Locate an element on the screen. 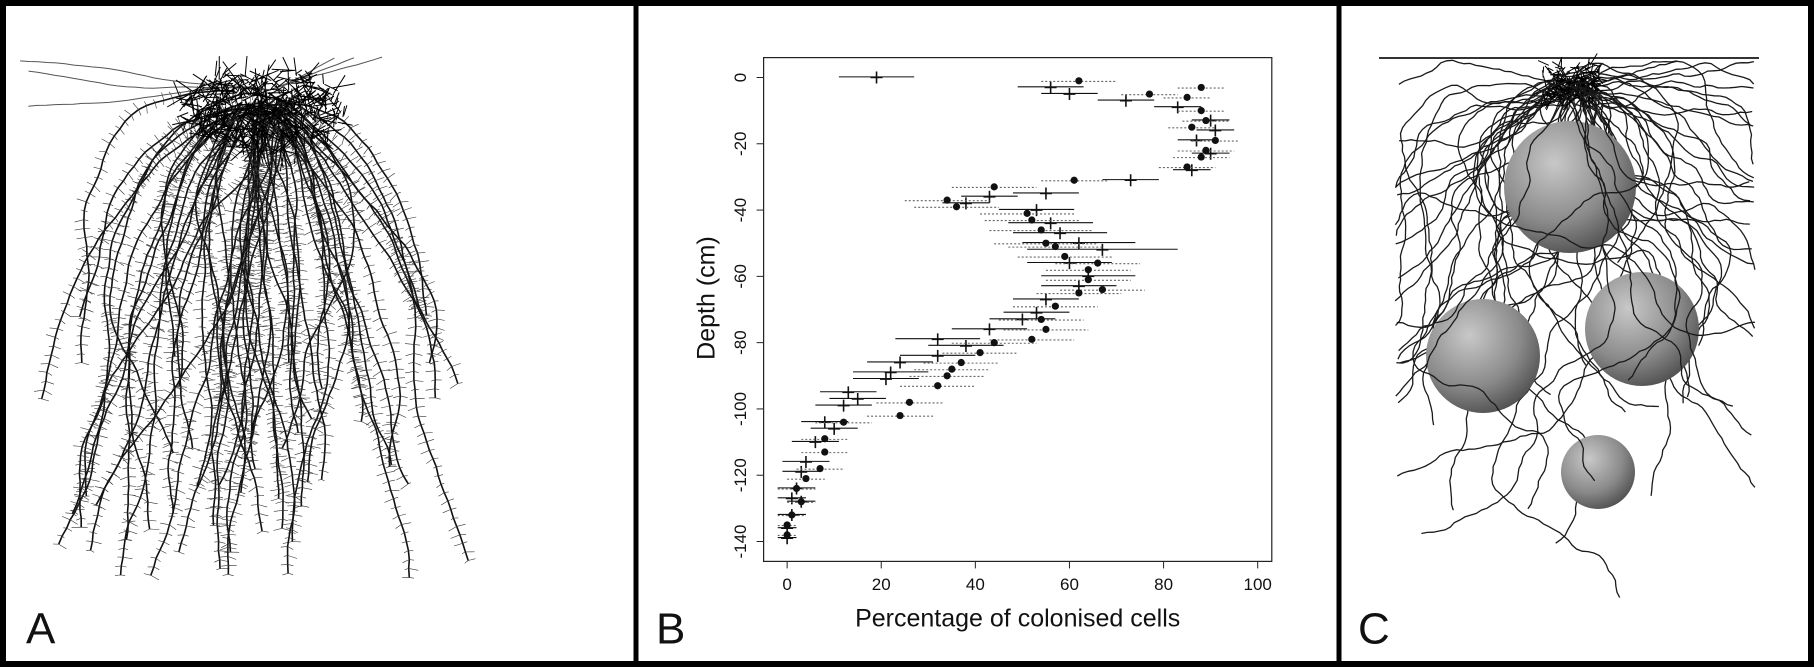  y-tick-label: -100 is located at coordinates (740, 409).